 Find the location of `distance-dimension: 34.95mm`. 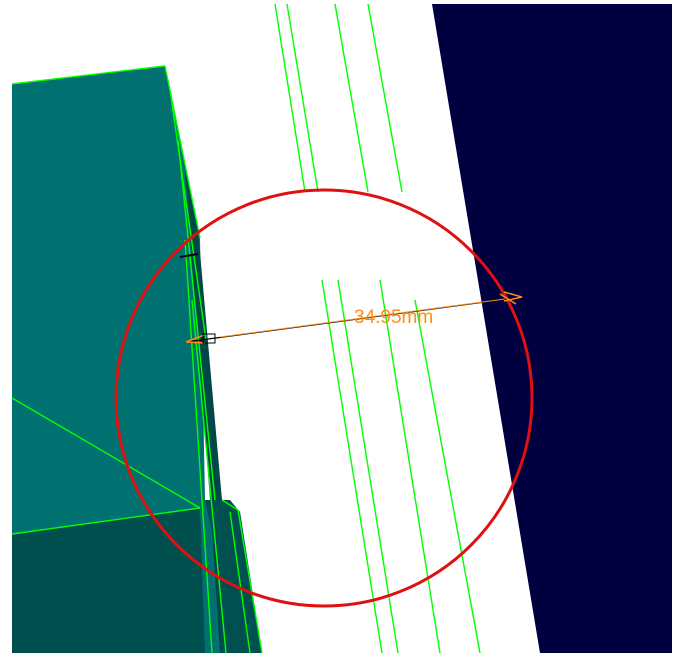

distance-dimension: 34.95mm is located at coordinates (351, 298).